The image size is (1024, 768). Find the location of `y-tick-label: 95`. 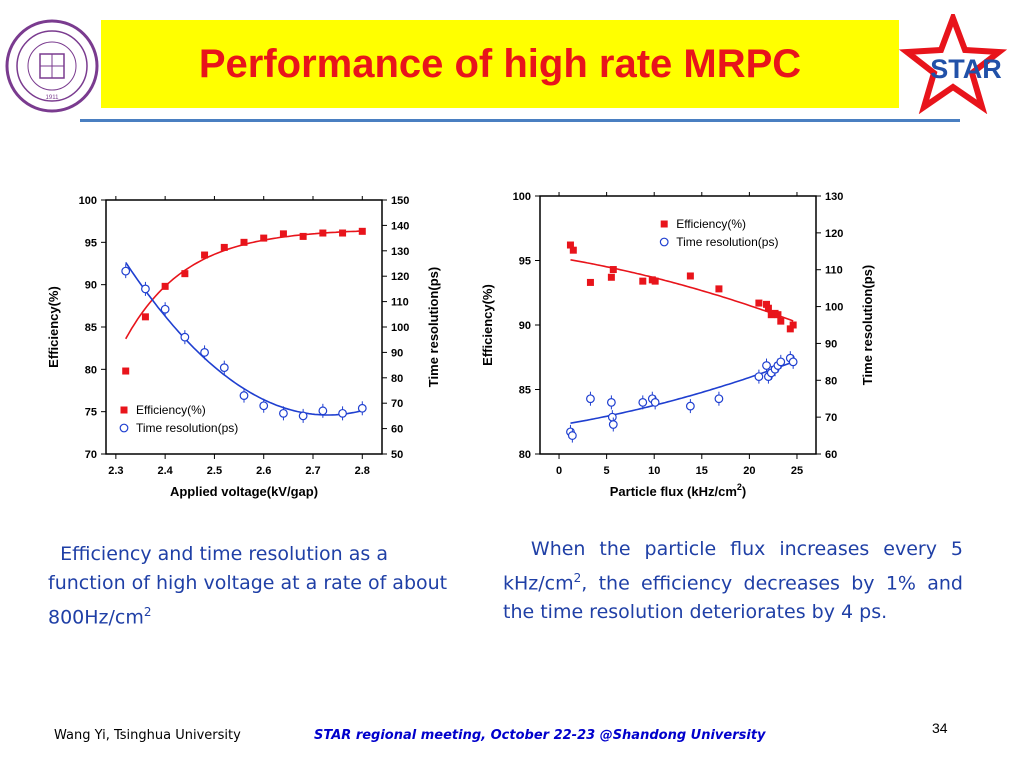

y-tick-label: 95 is located at coordinates (525, 262).